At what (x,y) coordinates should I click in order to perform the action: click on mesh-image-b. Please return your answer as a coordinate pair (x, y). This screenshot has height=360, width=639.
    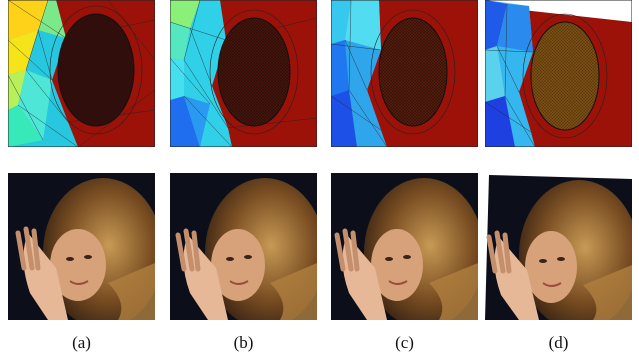
    Looking at the image, I should click on (243, 73).